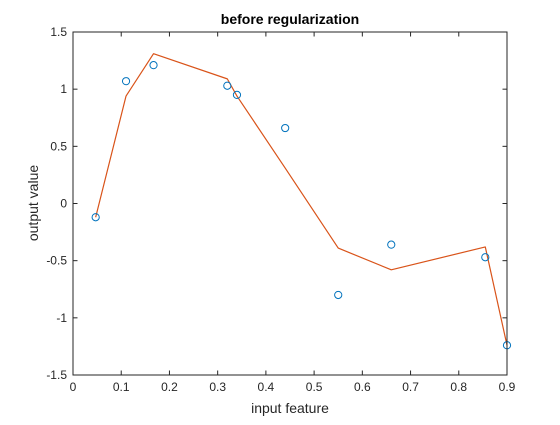  What do you see at coordinates (56, 261) in the screenshot?
I see `y-tick-label: -0.5` at bounding box center [56, 261].